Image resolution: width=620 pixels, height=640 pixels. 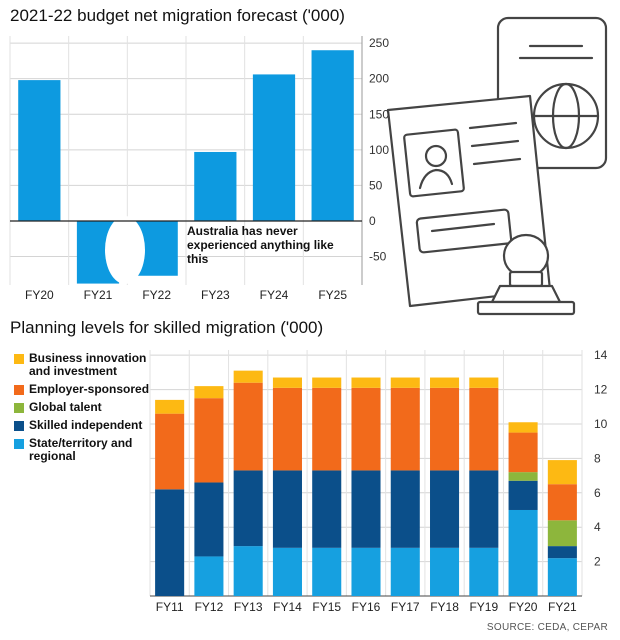 I want to click on legend-label: Skilled independent, so click(x=86, y=425).